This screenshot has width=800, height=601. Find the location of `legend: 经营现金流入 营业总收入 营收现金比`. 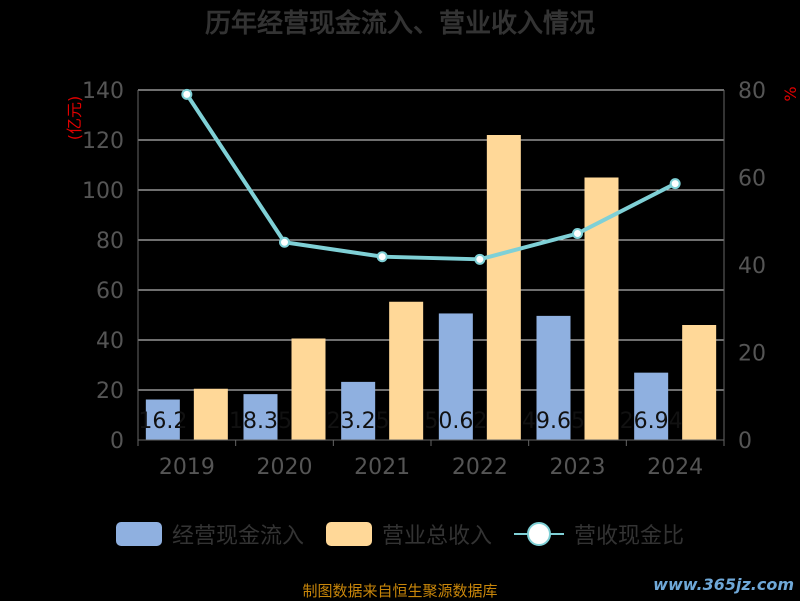

legend: 经营现金流入 营业总收入 营收现金比 is located at coordinates (400, 534).